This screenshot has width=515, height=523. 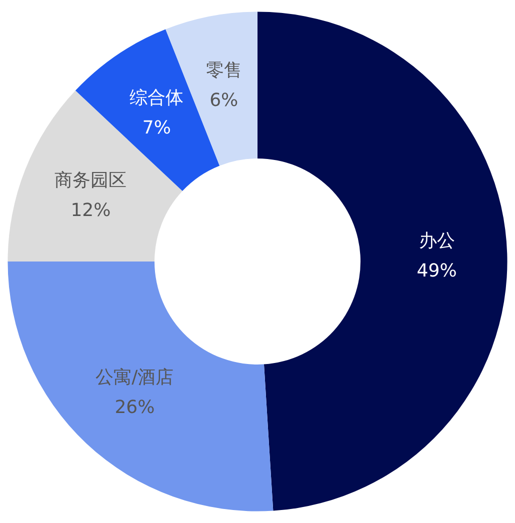 I want to click on slice-label: 办公, so click(x=436, y=241).